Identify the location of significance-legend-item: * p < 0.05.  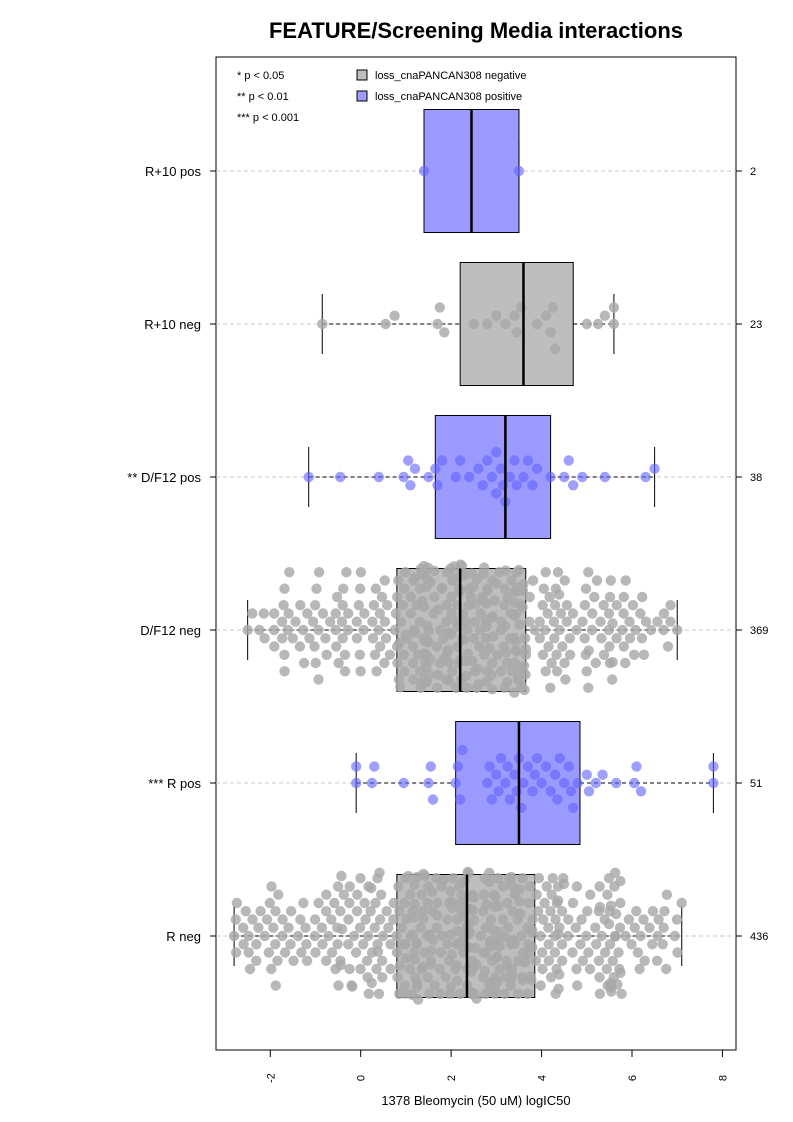
(260, 76).